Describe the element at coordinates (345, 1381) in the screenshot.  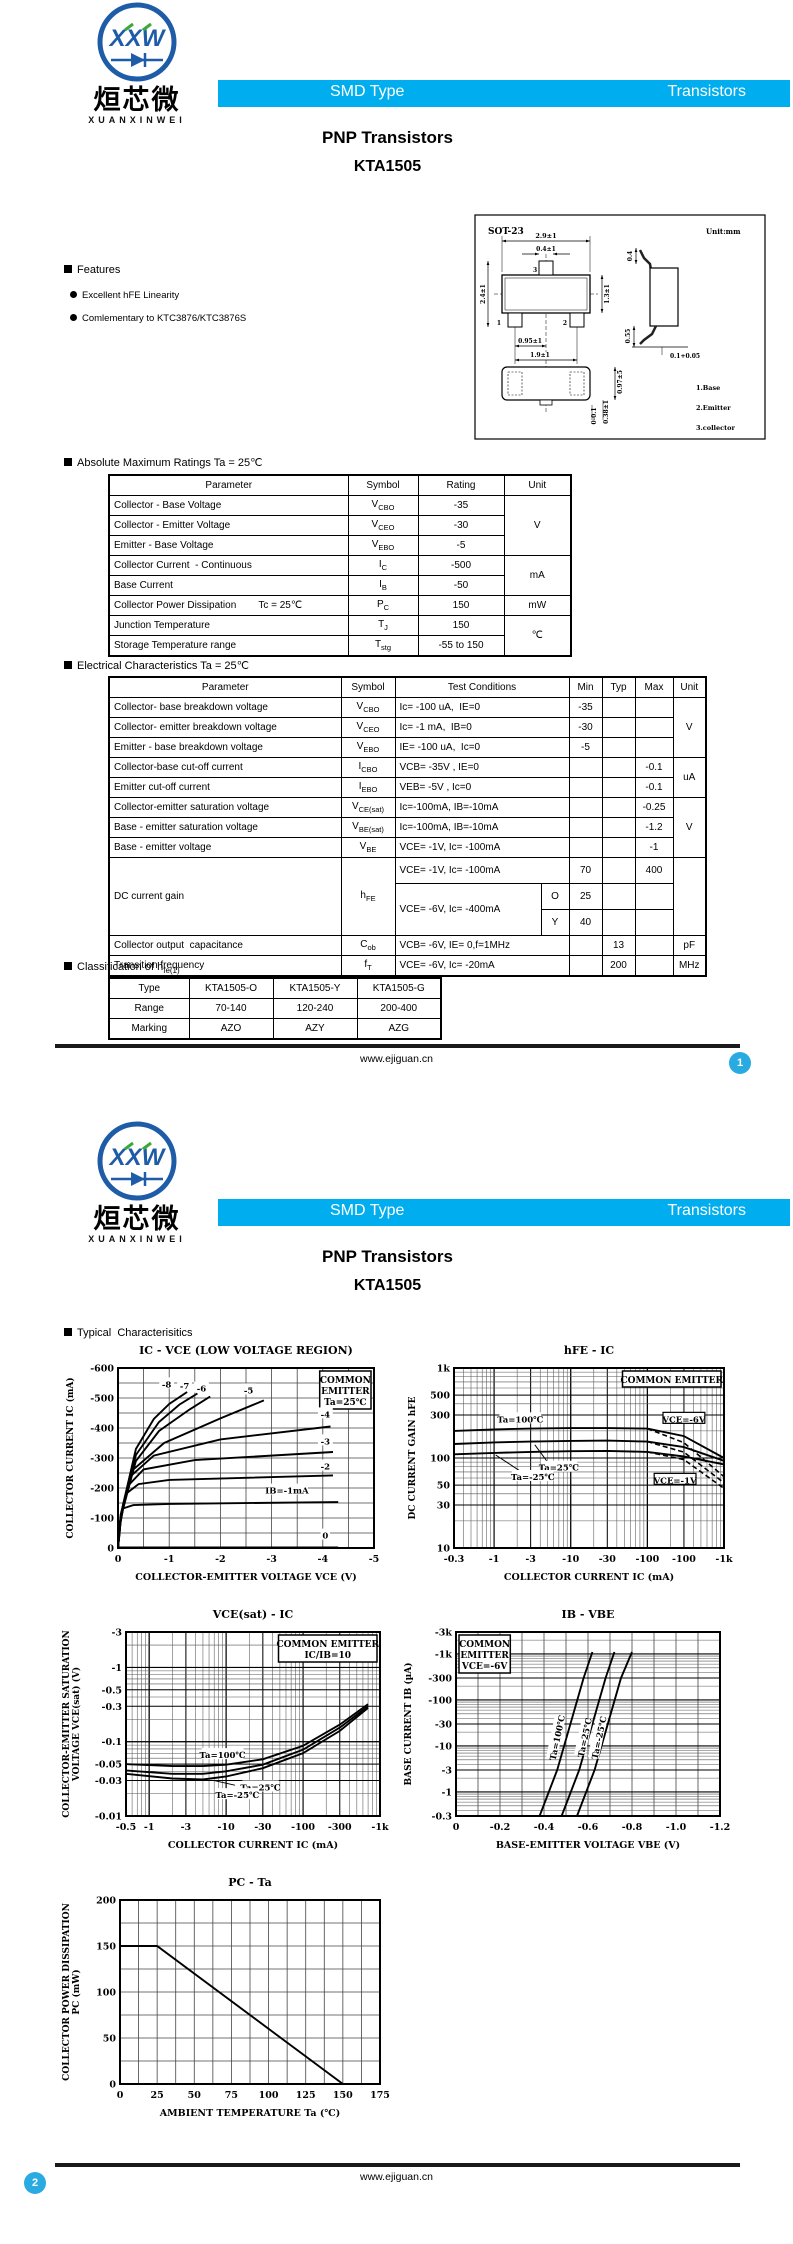
I see `infobox-line: COMMON` at that location.